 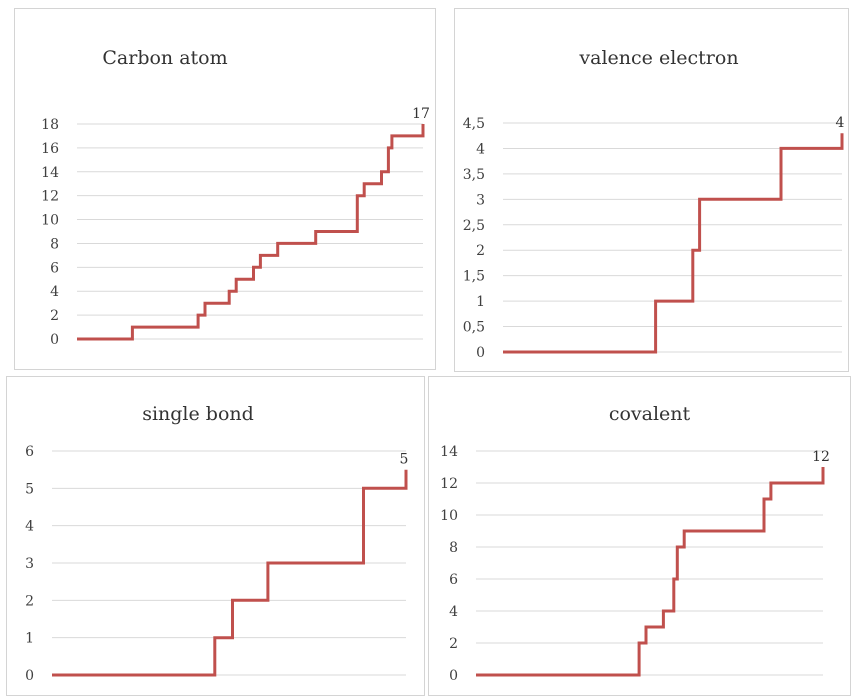 I want to click on data-label: 12, so click(x=821, y=457).